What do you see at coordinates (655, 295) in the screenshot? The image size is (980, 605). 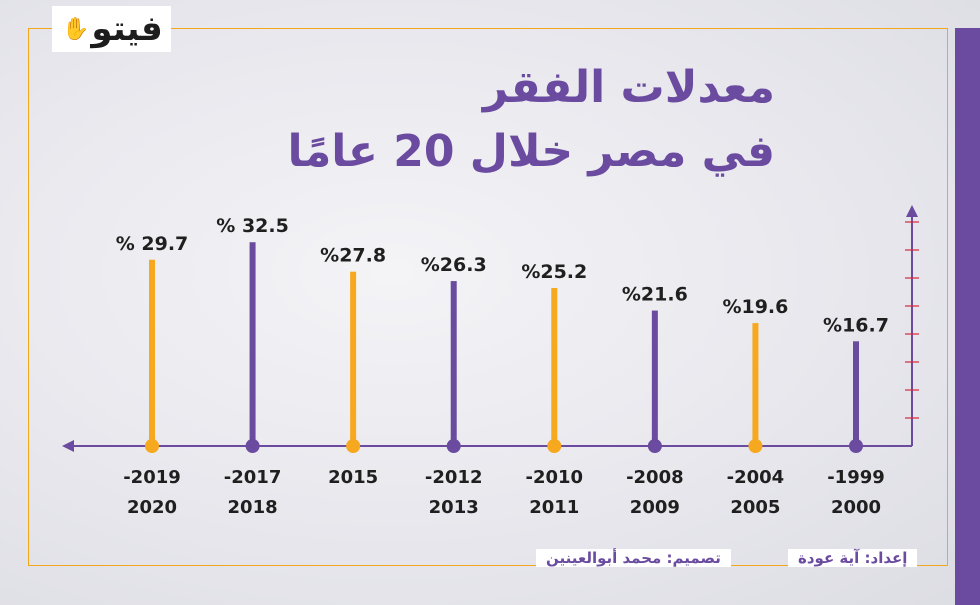 I see `data-label: %21.6` at bounding box center [655, 295].